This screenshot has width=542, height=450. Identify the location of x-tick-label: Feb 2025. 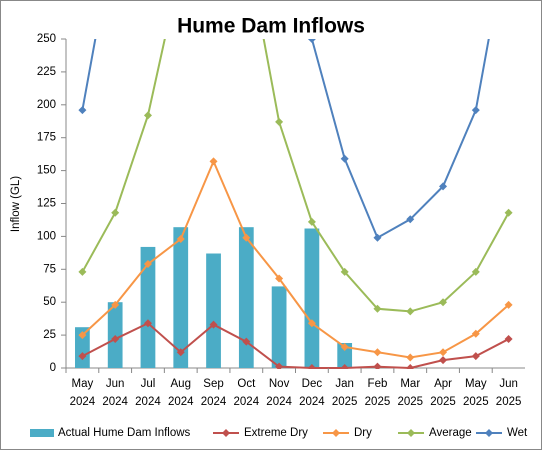
(378, 393).